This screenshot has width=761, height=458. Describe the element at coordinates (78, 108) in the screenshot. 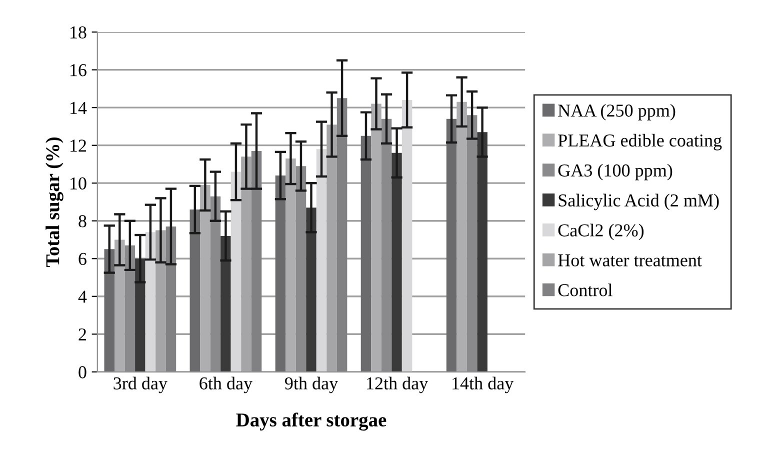

I see `y-tick-label: 14` at that location.